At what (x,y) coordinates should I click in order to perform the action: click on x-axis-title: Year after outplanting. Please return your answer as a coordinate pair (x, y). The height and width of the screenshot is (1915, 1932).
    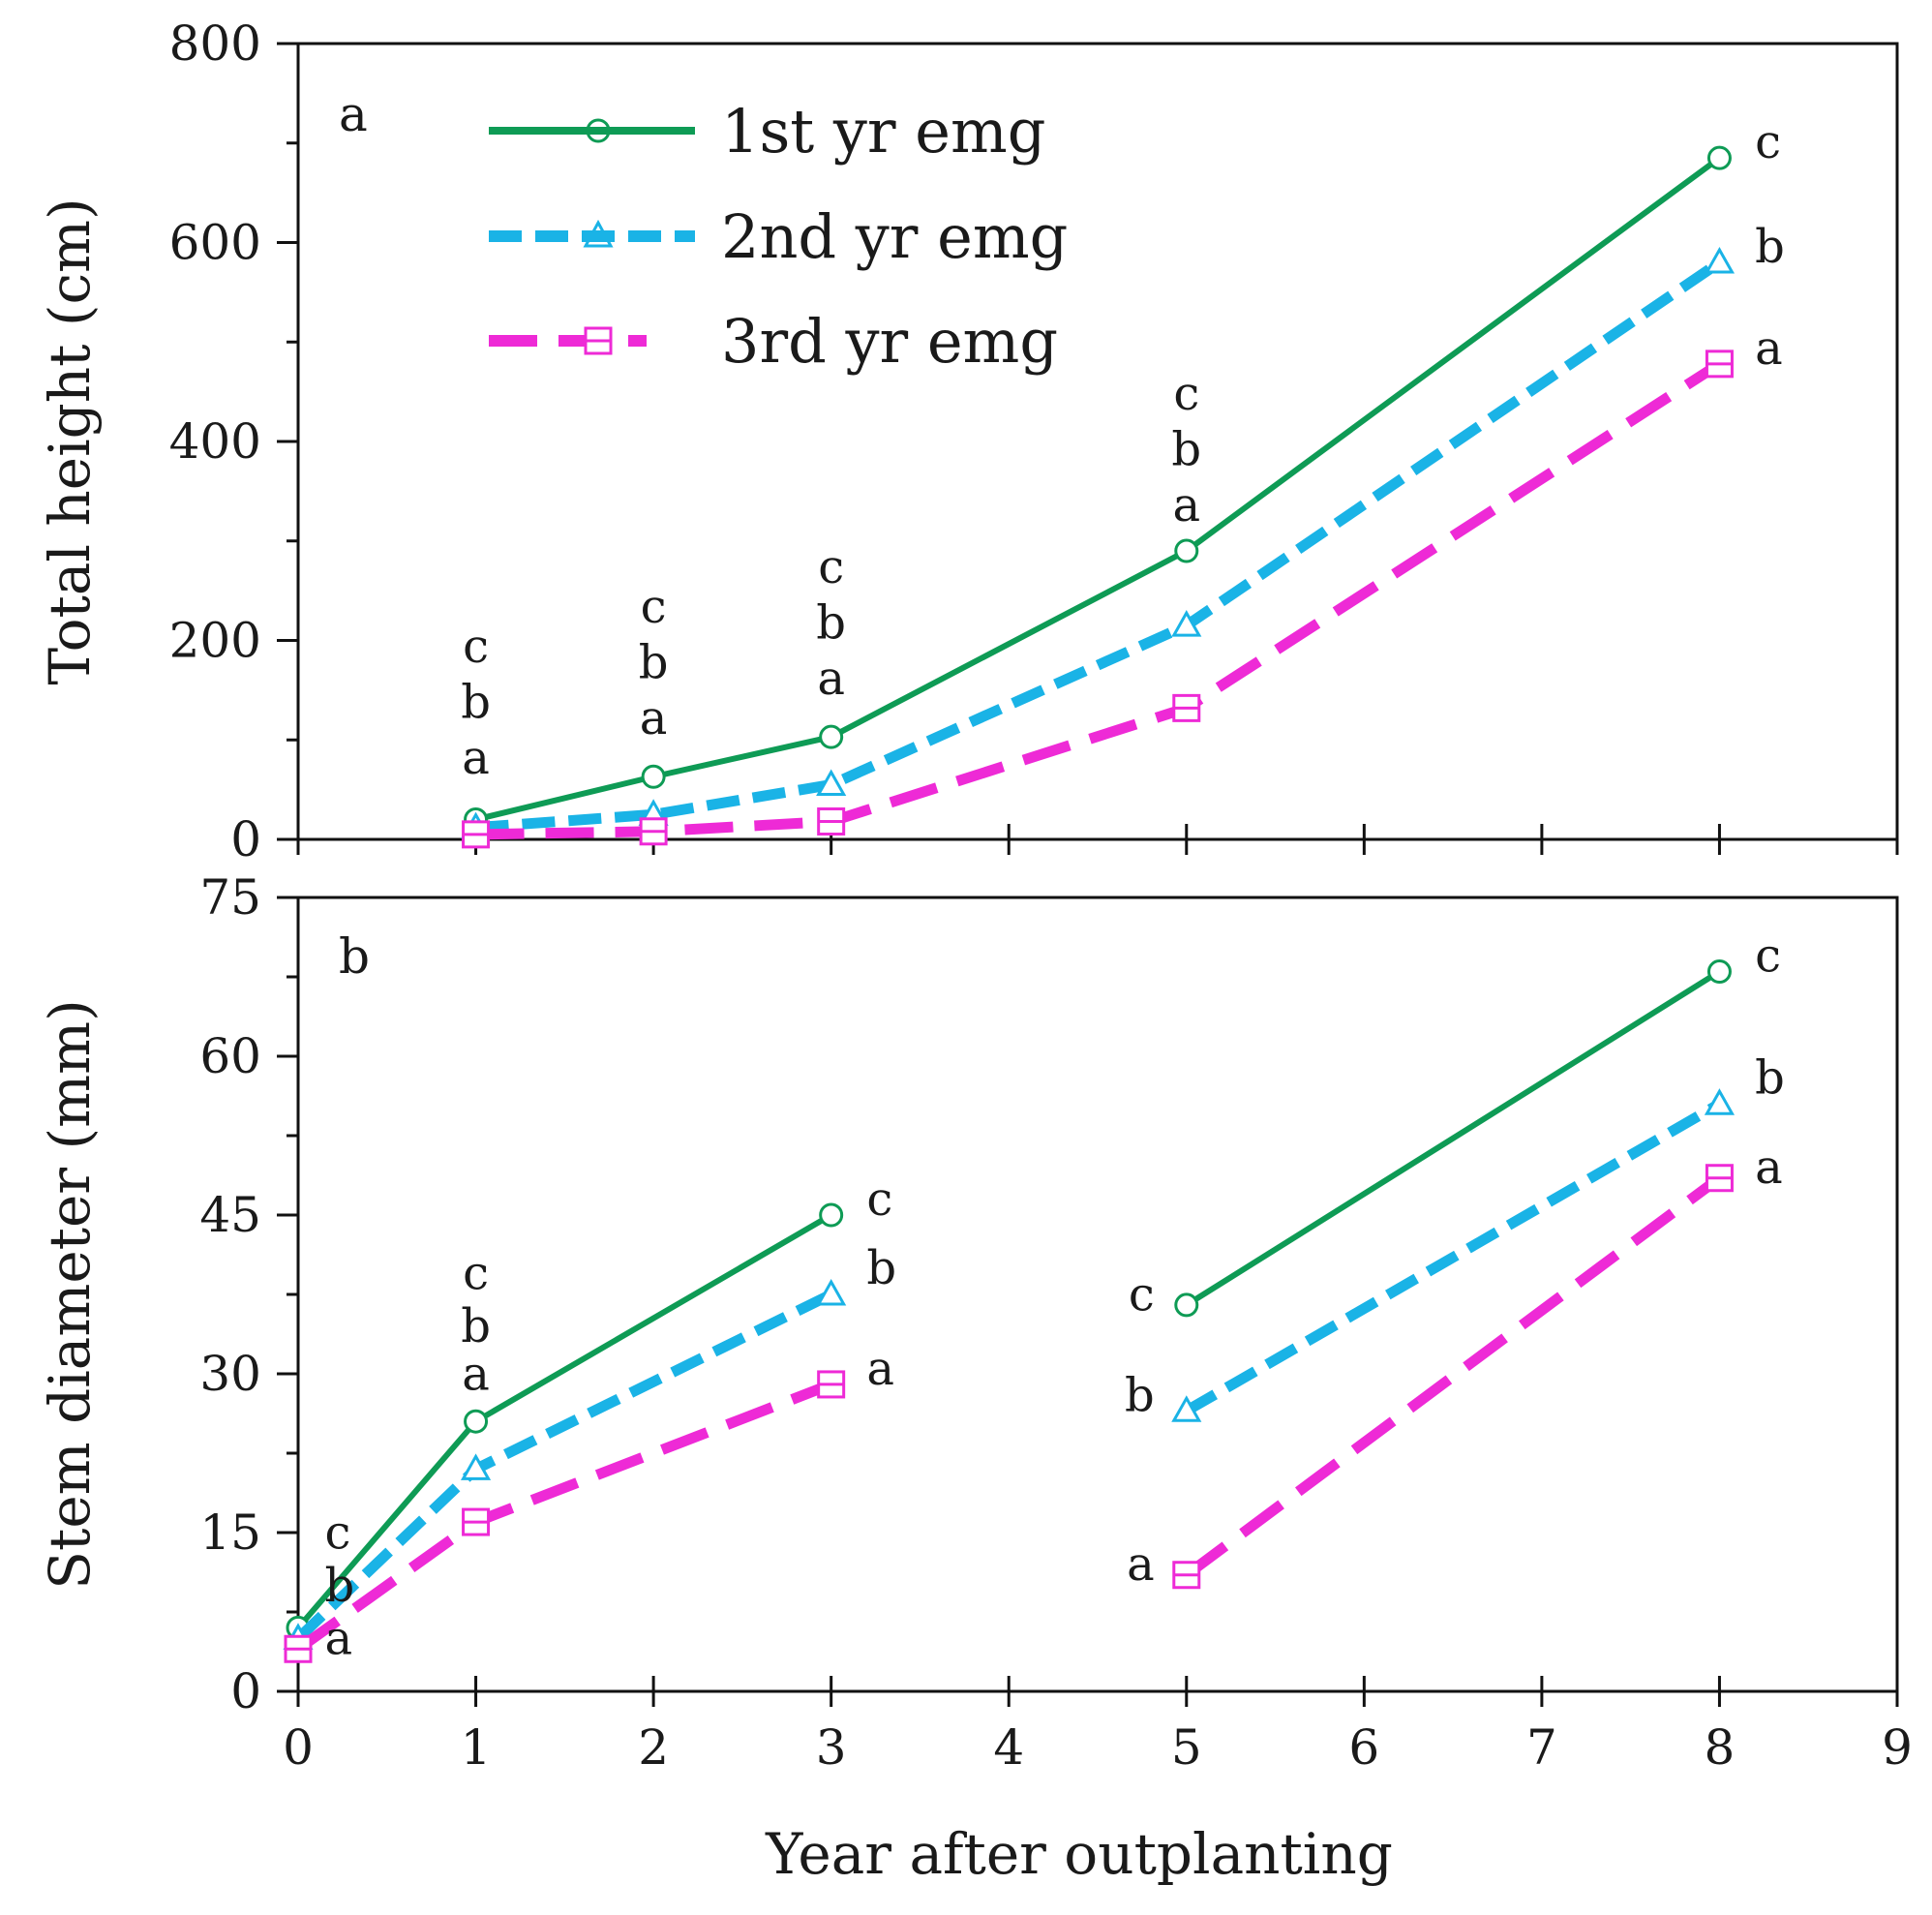
    Looking at the image, I should click on (1079, 1854).